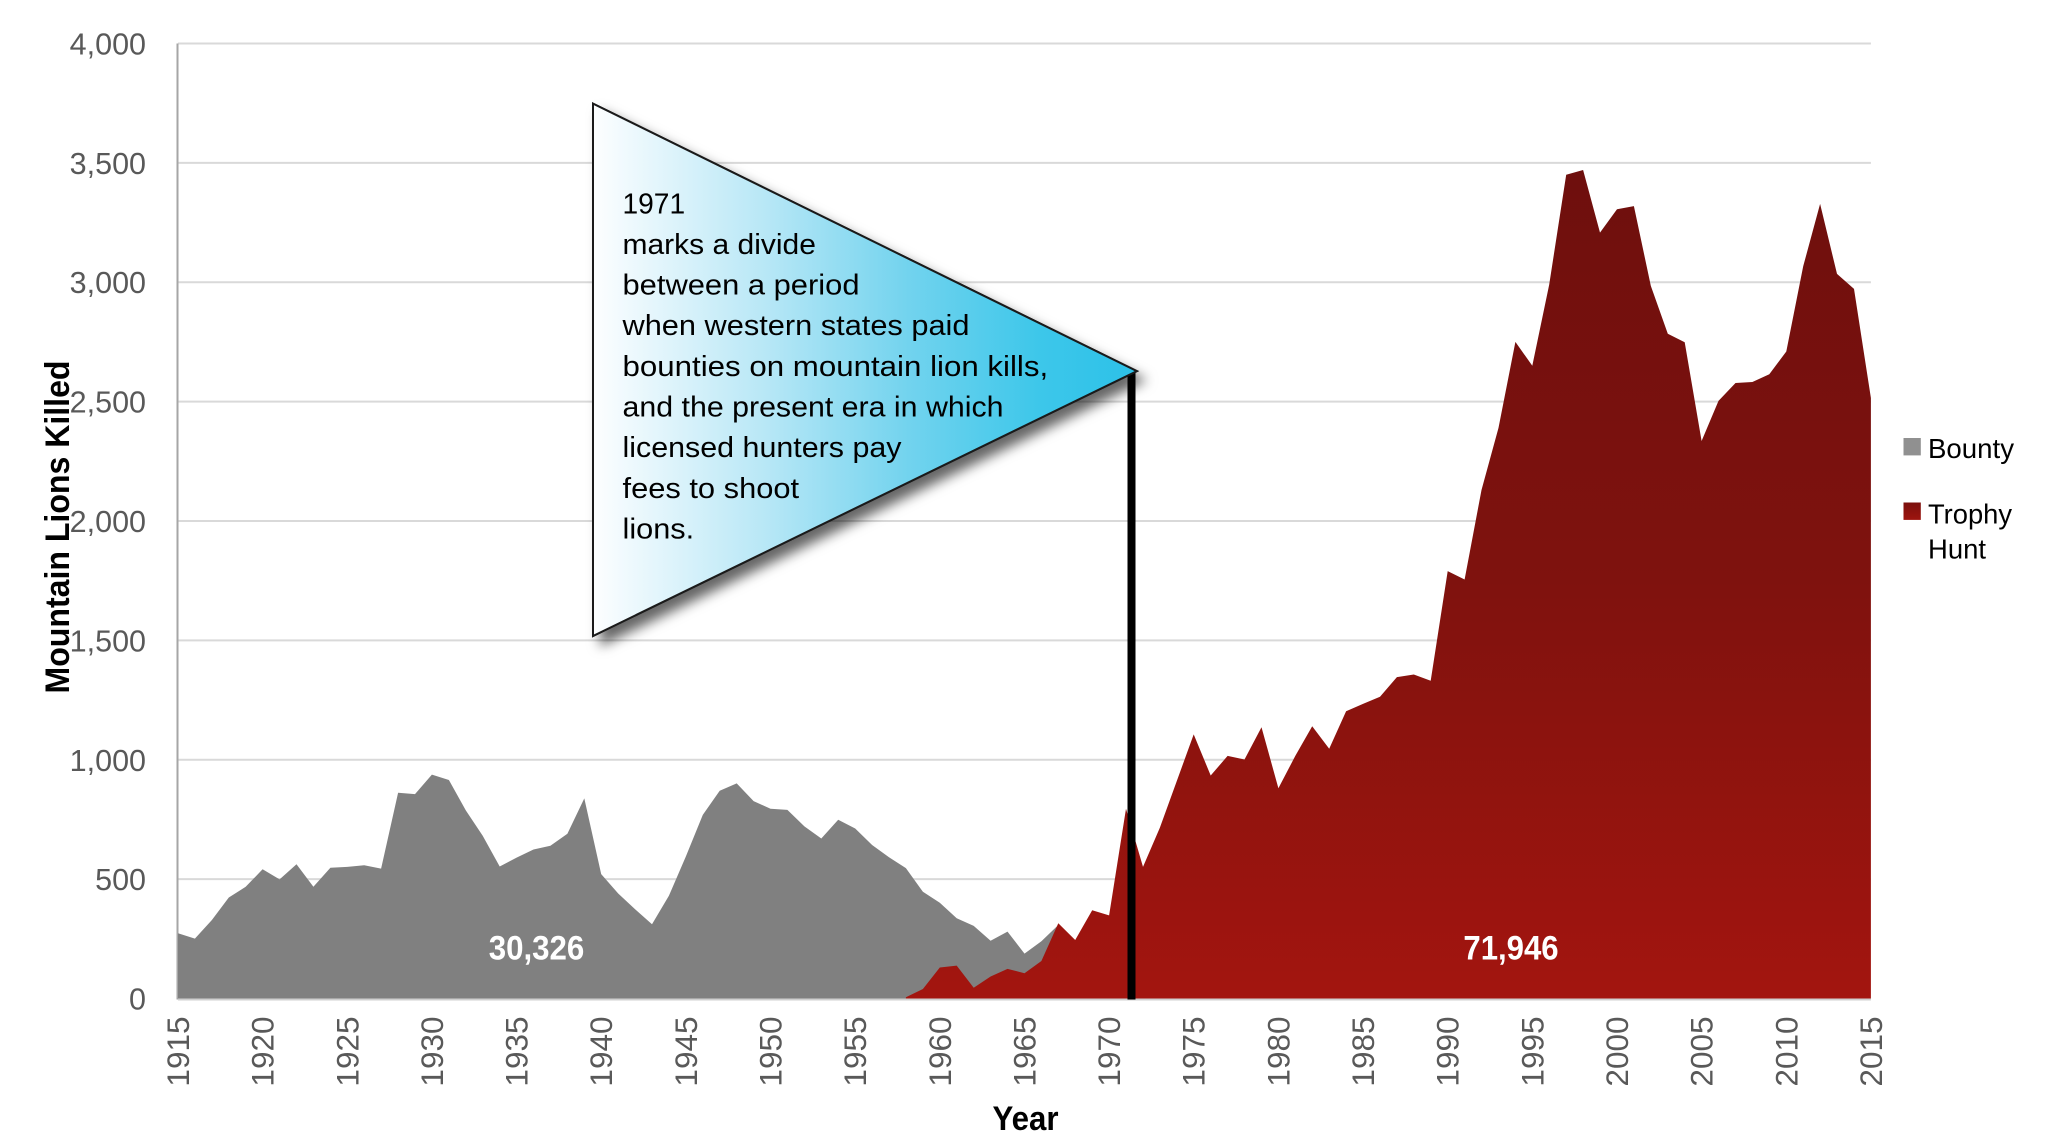 The height and width of the screenshot is (1144, 2048). I want to click on svg-text: Mountain Lions Killed, so click(58, 527).